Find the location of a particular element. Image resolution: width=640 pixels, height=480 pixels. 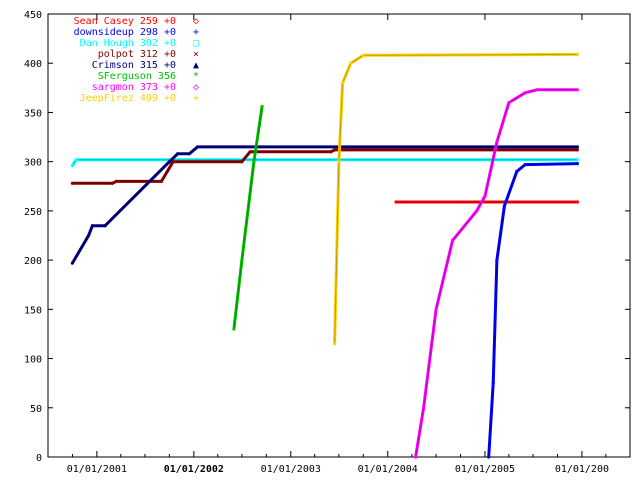

legend-label: polpot 312 +0 is located at coordinates (137, 54).